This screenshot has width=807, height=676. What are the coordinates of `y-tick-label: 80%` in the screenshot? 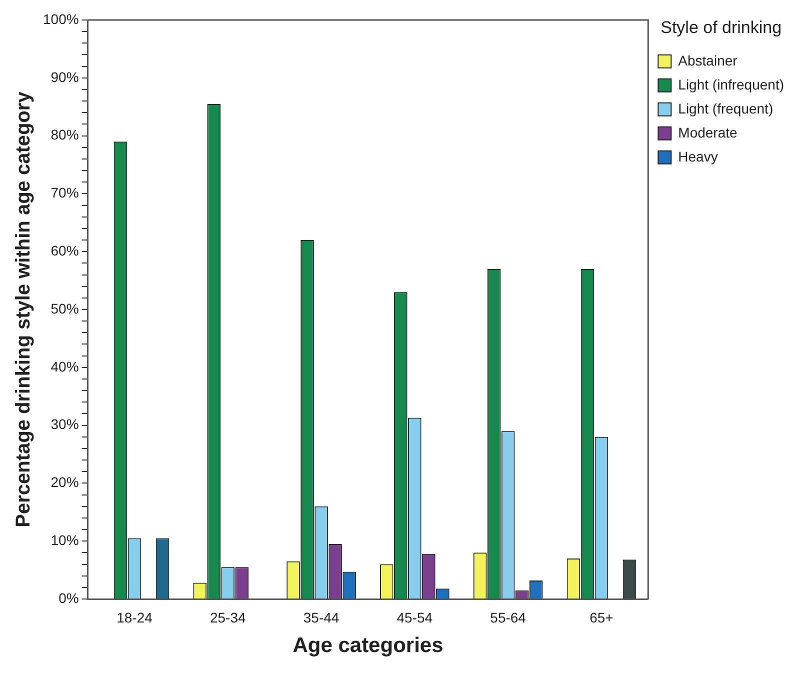 It's located at (64, 134).